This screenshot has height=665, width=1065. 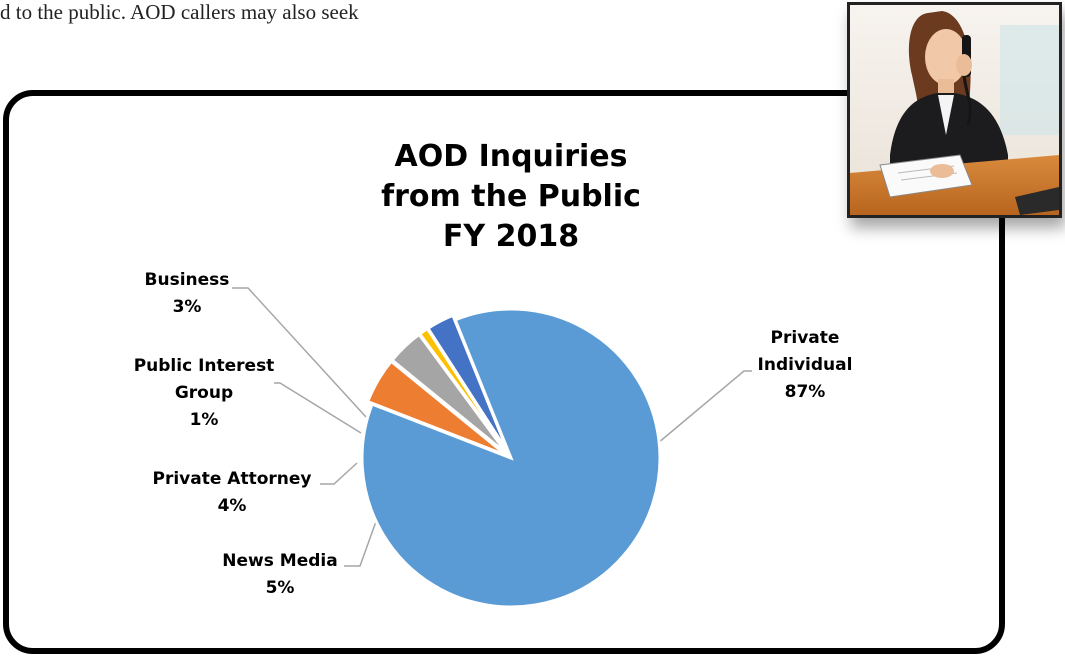 What do you see at coordinates (511, 236) in the screenshot?
I see `chart-title-line: FY 2018` at bounding box center [511, 236].